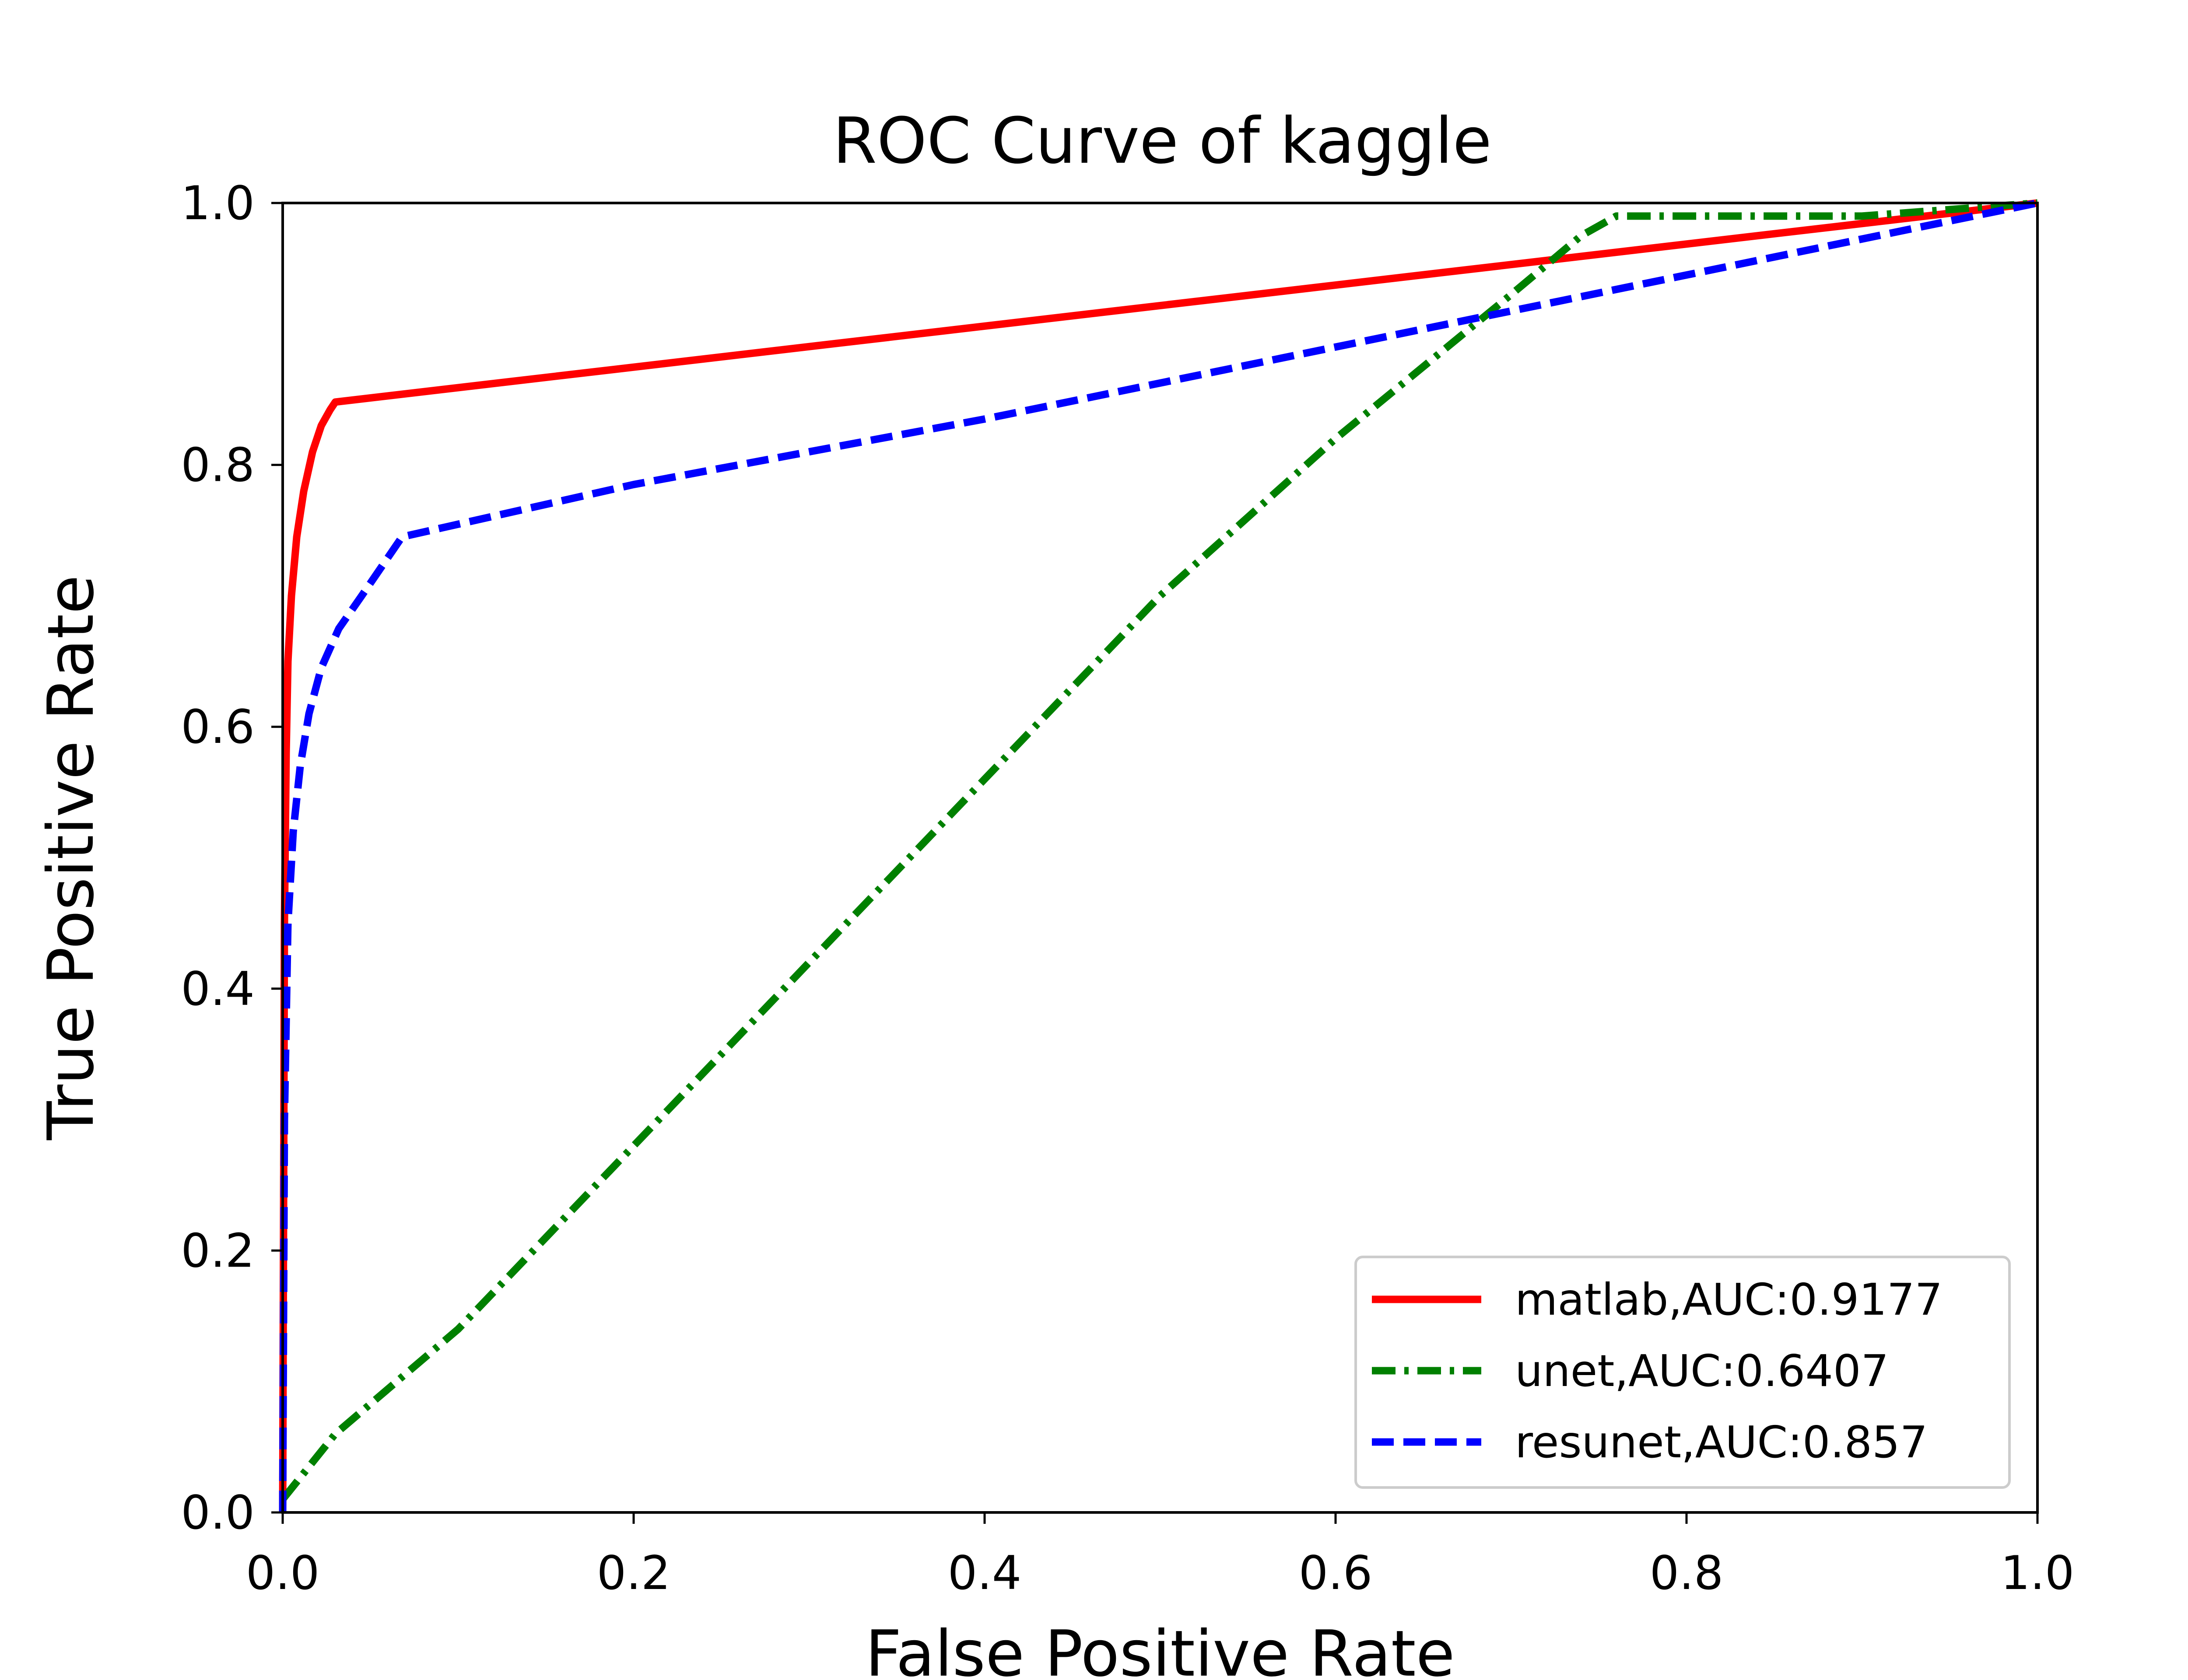 This screenshot has height=1680, width=2188. I want to click on y-axis-label: True Positive Rate, so click(71, 858).